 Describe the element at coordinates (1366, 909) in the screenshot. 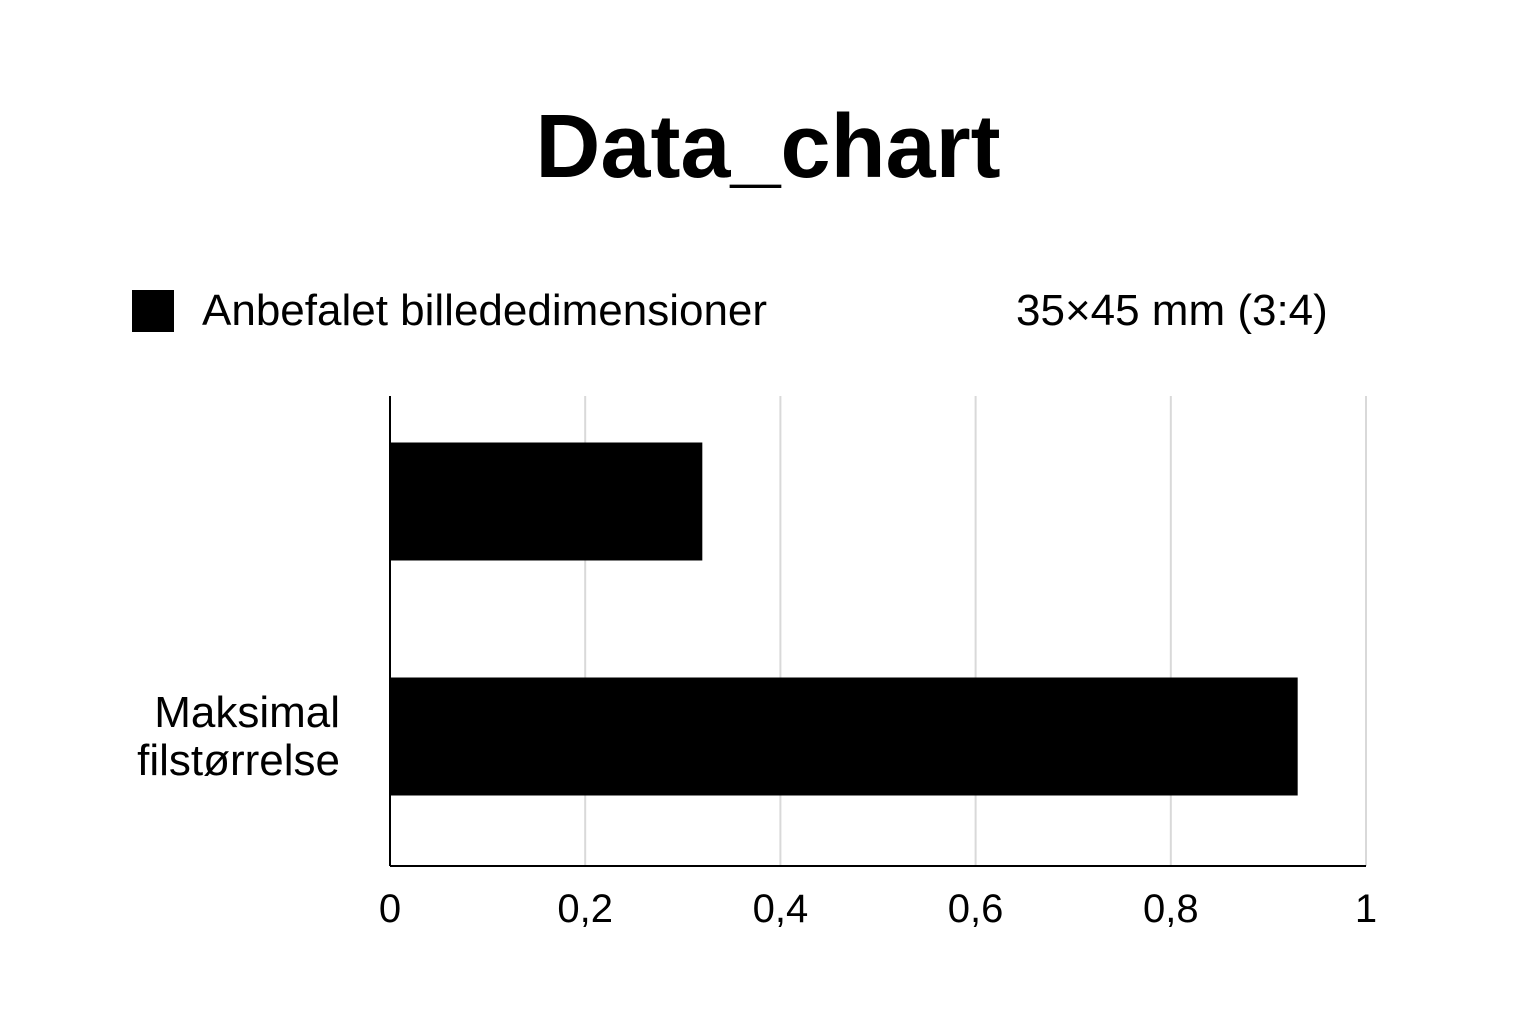

I see `x-tick-label: 1` at that location.